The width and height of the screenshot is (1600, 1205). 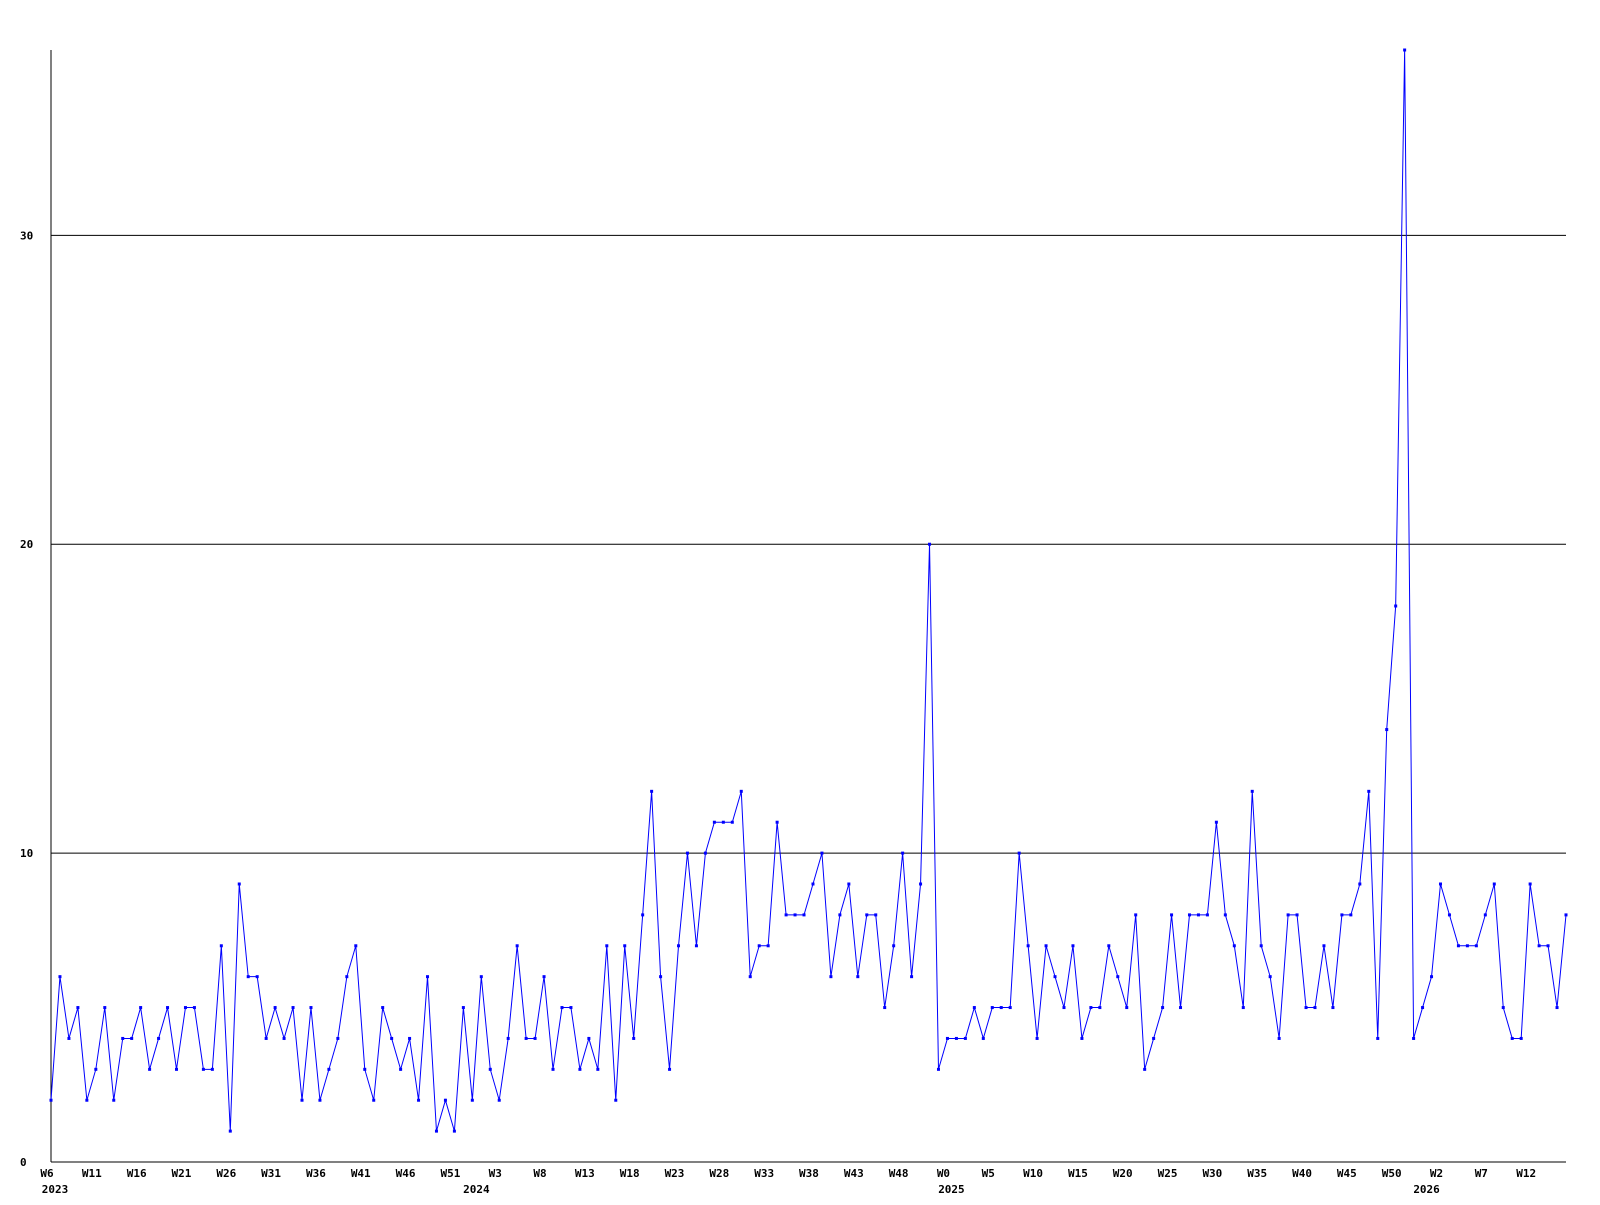 I want to click on y-tick-label: 20, so click(x=26, y=544).